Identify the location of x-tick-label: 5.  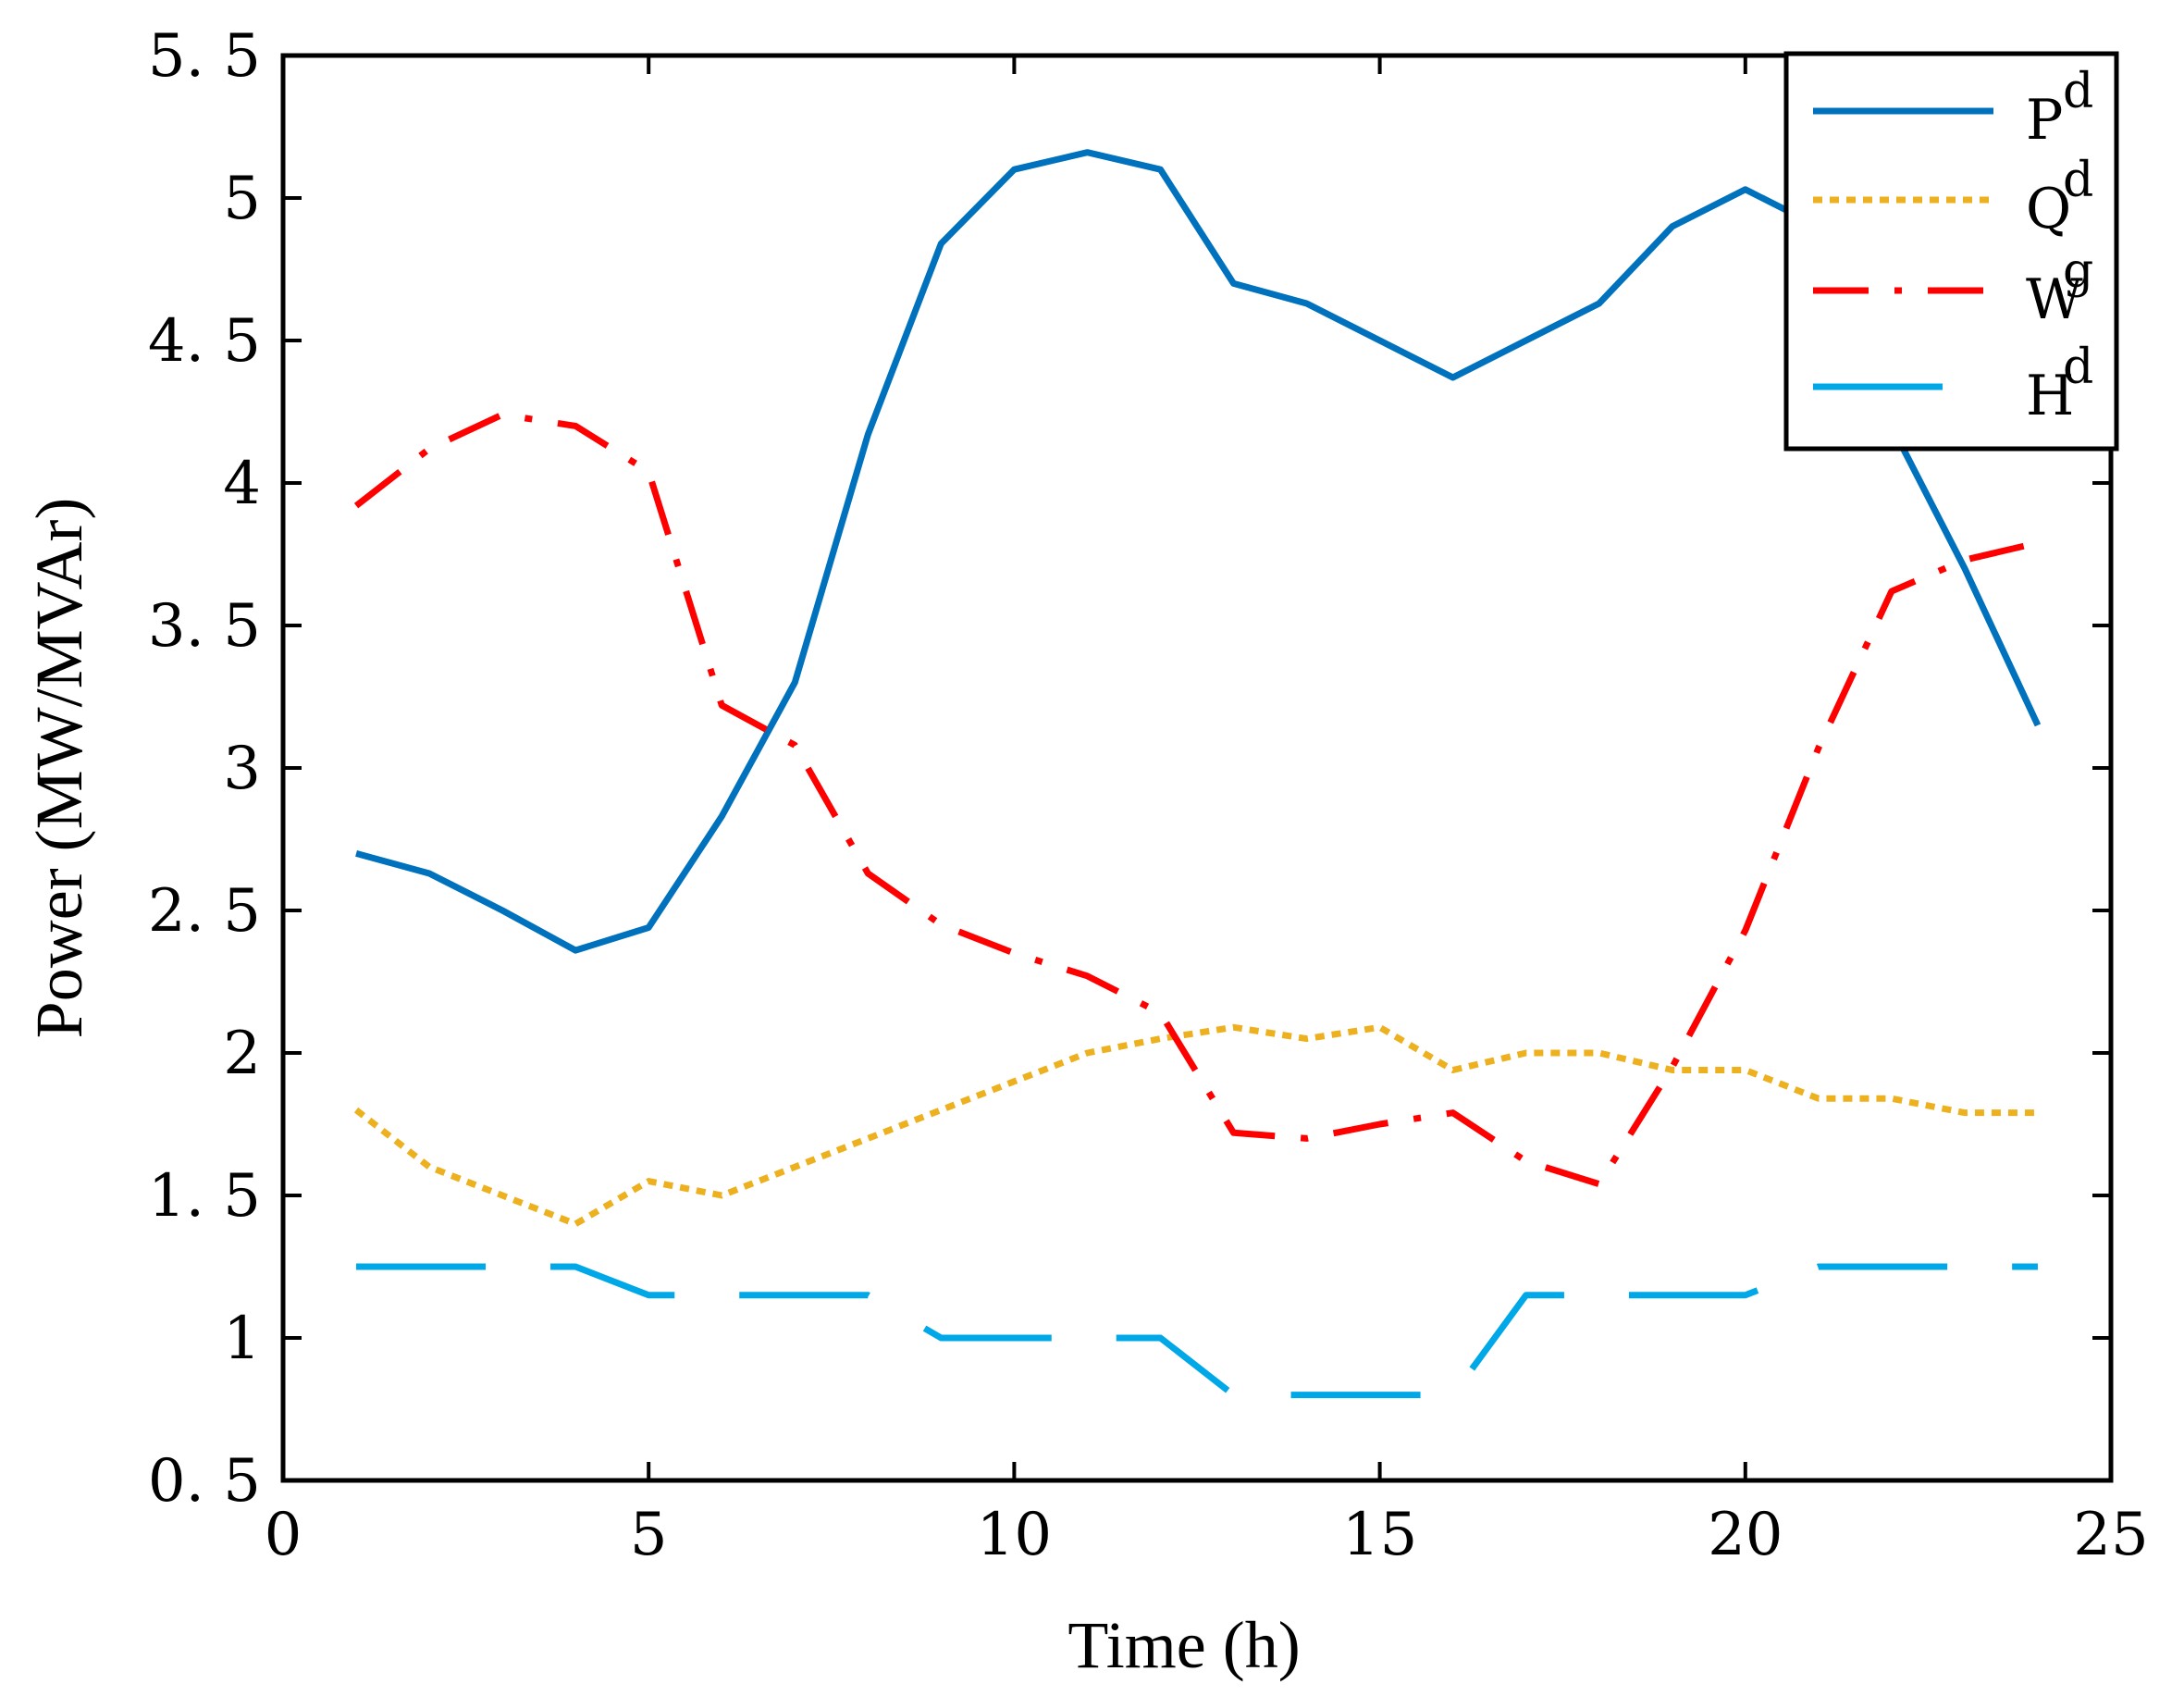
(649, 1535).